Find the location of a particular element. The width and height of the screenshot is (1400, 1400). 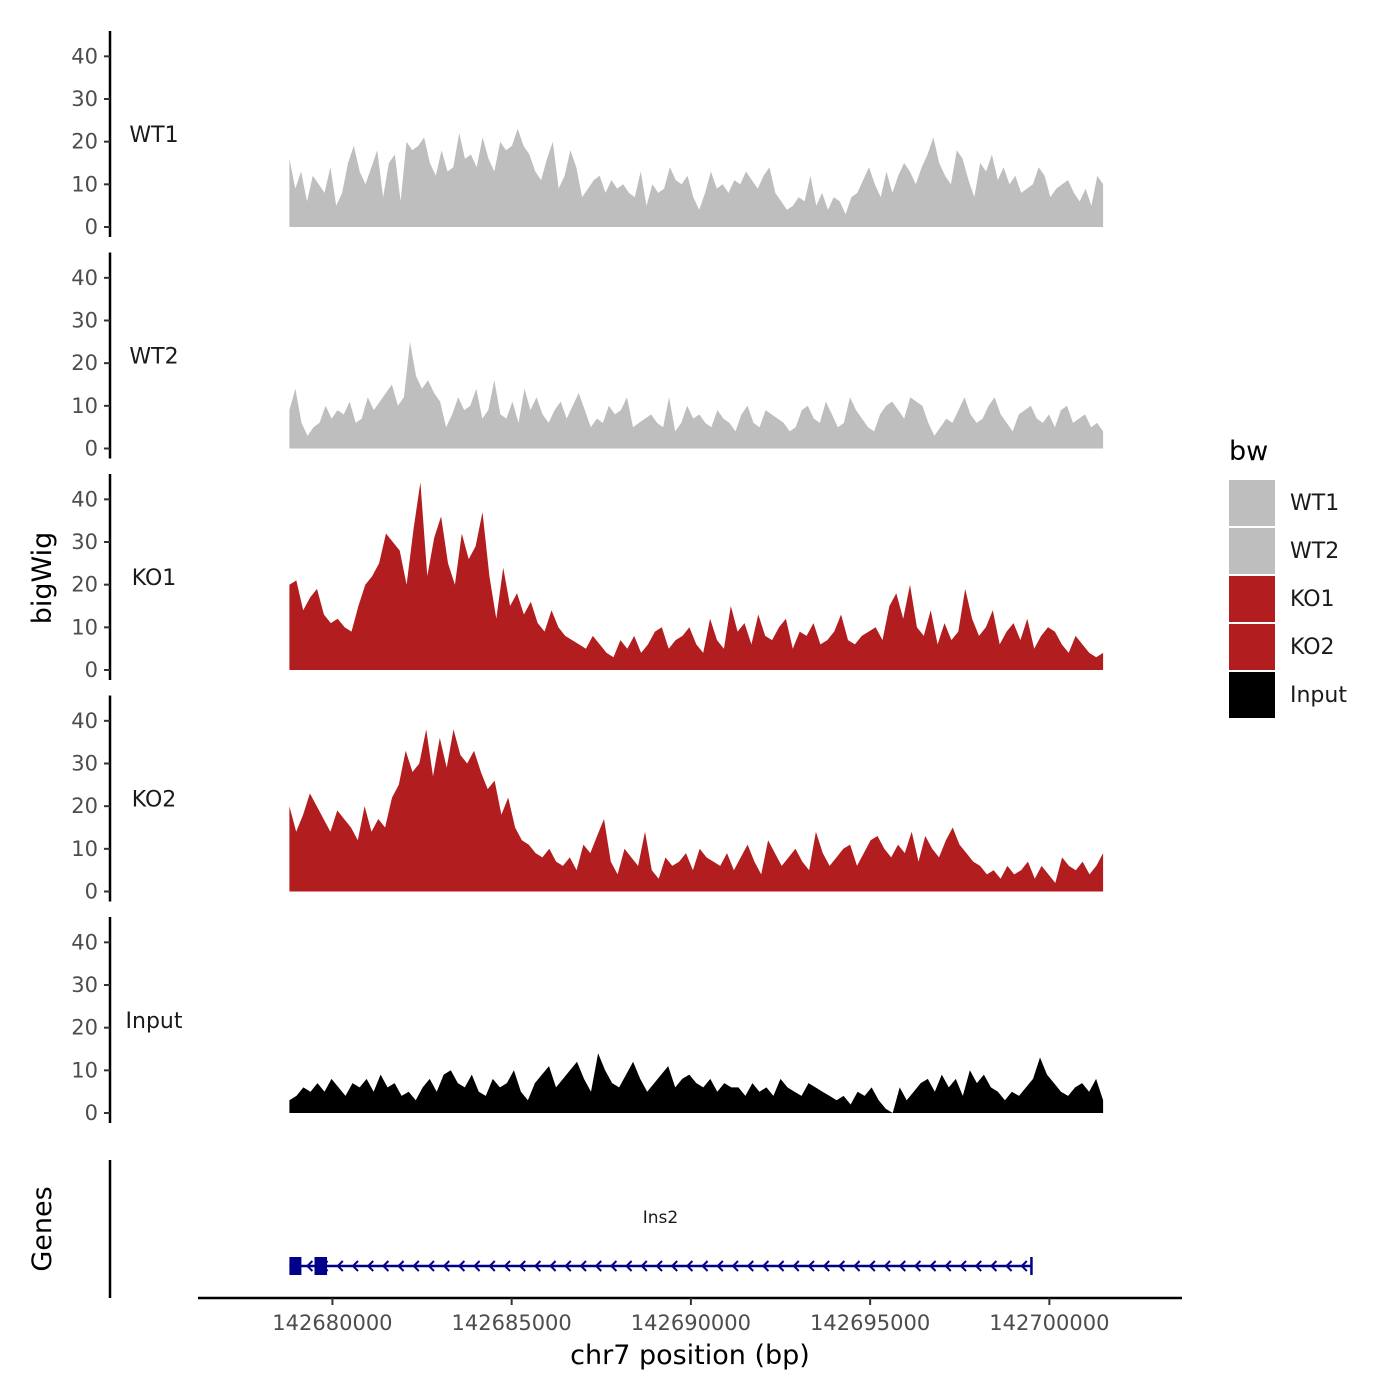

track-wt1: 0 10 20 30 40 WT1 is located at coordinates (587, 135).